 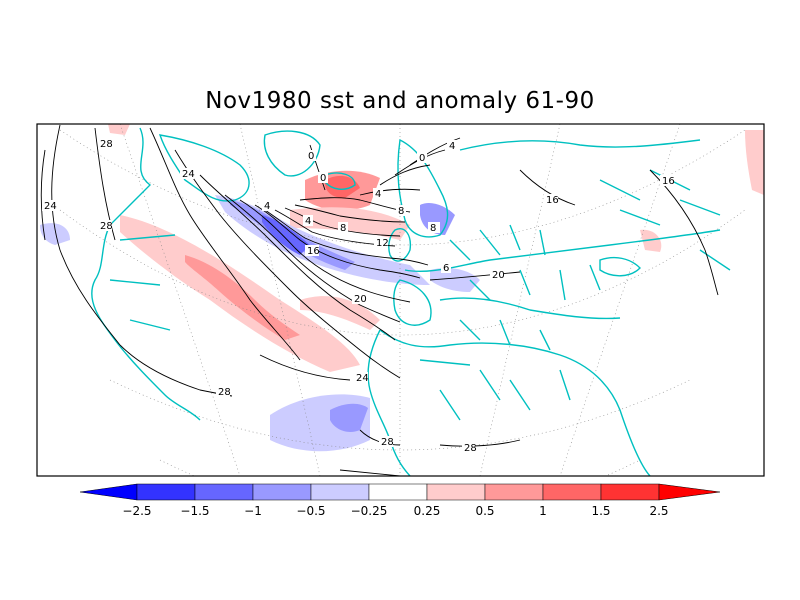 I want to click on coast-black-sea, so click(x=620, y=266).